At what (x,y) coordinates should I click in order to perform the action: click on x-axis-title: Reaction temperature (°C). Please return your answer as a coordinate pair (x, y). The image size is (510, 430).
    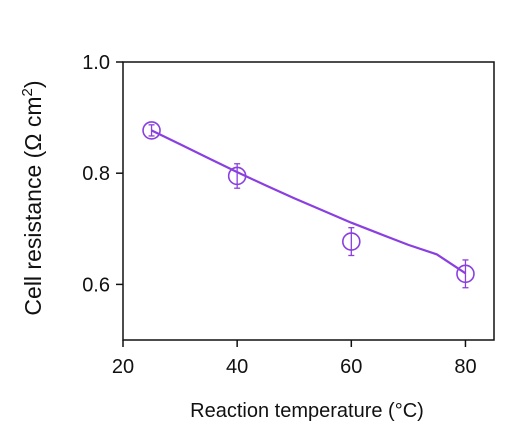
    Looking at the image, I should click on (307, 411).